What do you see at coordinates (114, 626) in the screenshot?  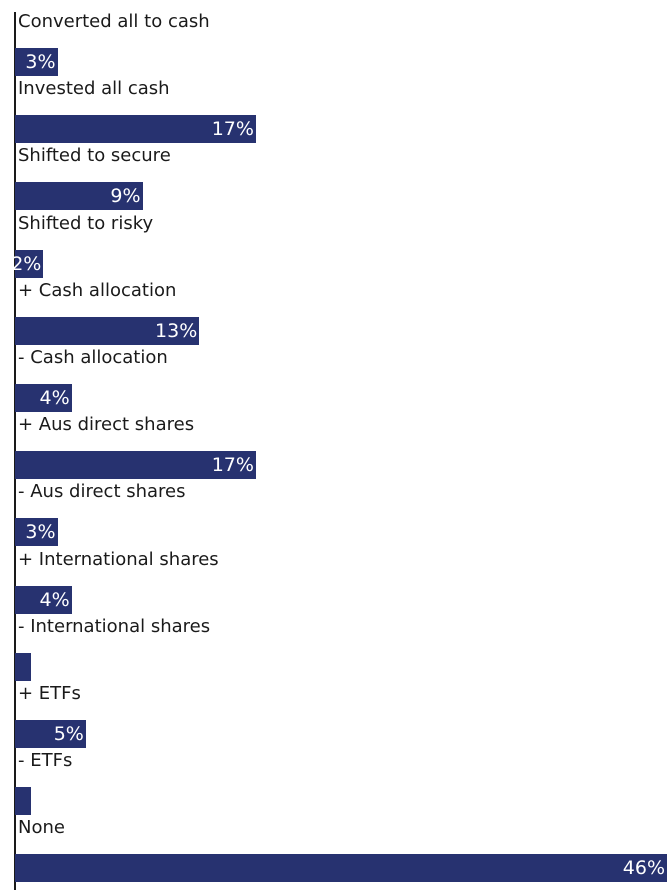 I see `category-label: - International shares` at bounding box center [114, 626].